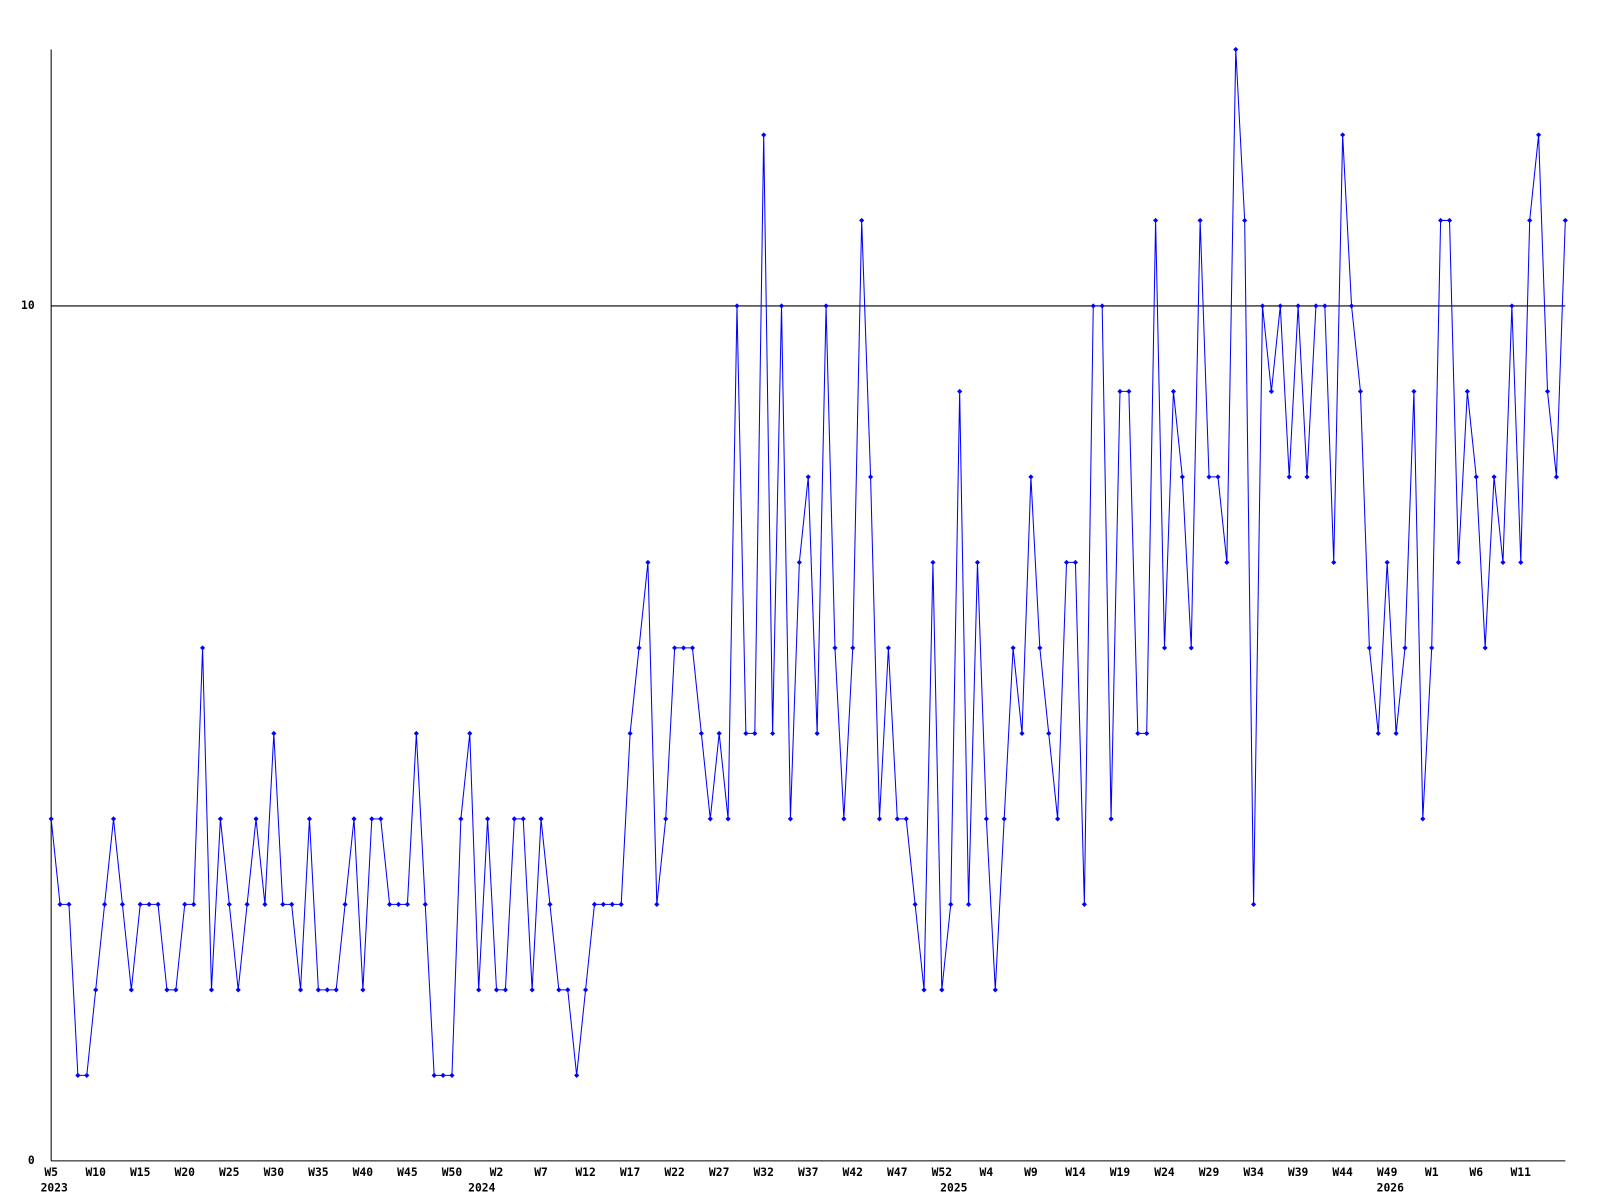  Describe the element at coordinates (140, 1172) in the screenshot. I see `x-tick-label: W15` at that location.